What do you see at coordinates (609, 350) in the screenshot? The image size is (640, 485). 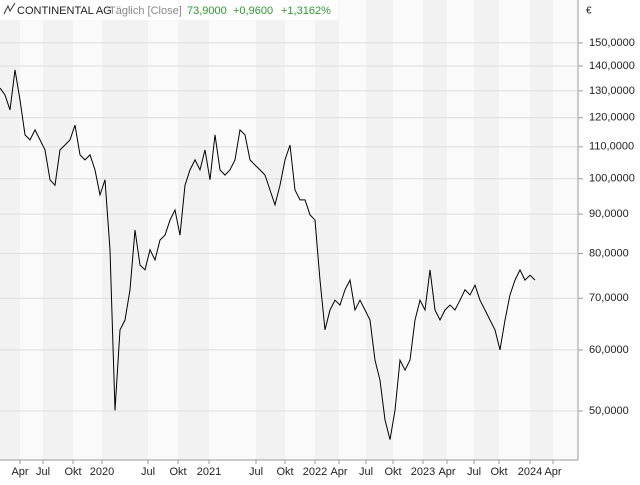 I see `y-tick-label: 60,0000` at bounding box center [609, 350].